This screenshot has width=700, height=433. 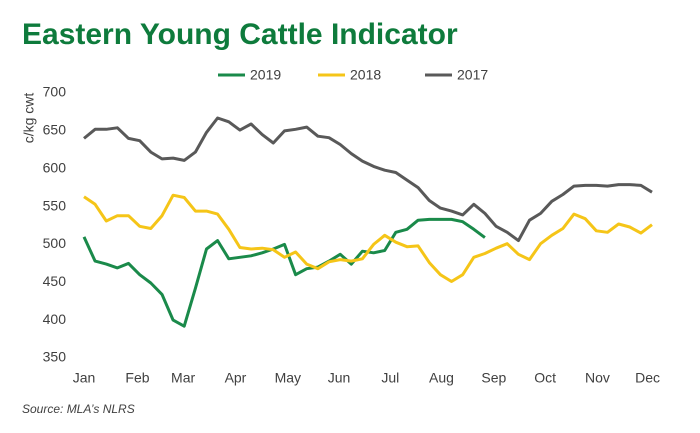 I want to click on series-line, so click(x=284, y=272).